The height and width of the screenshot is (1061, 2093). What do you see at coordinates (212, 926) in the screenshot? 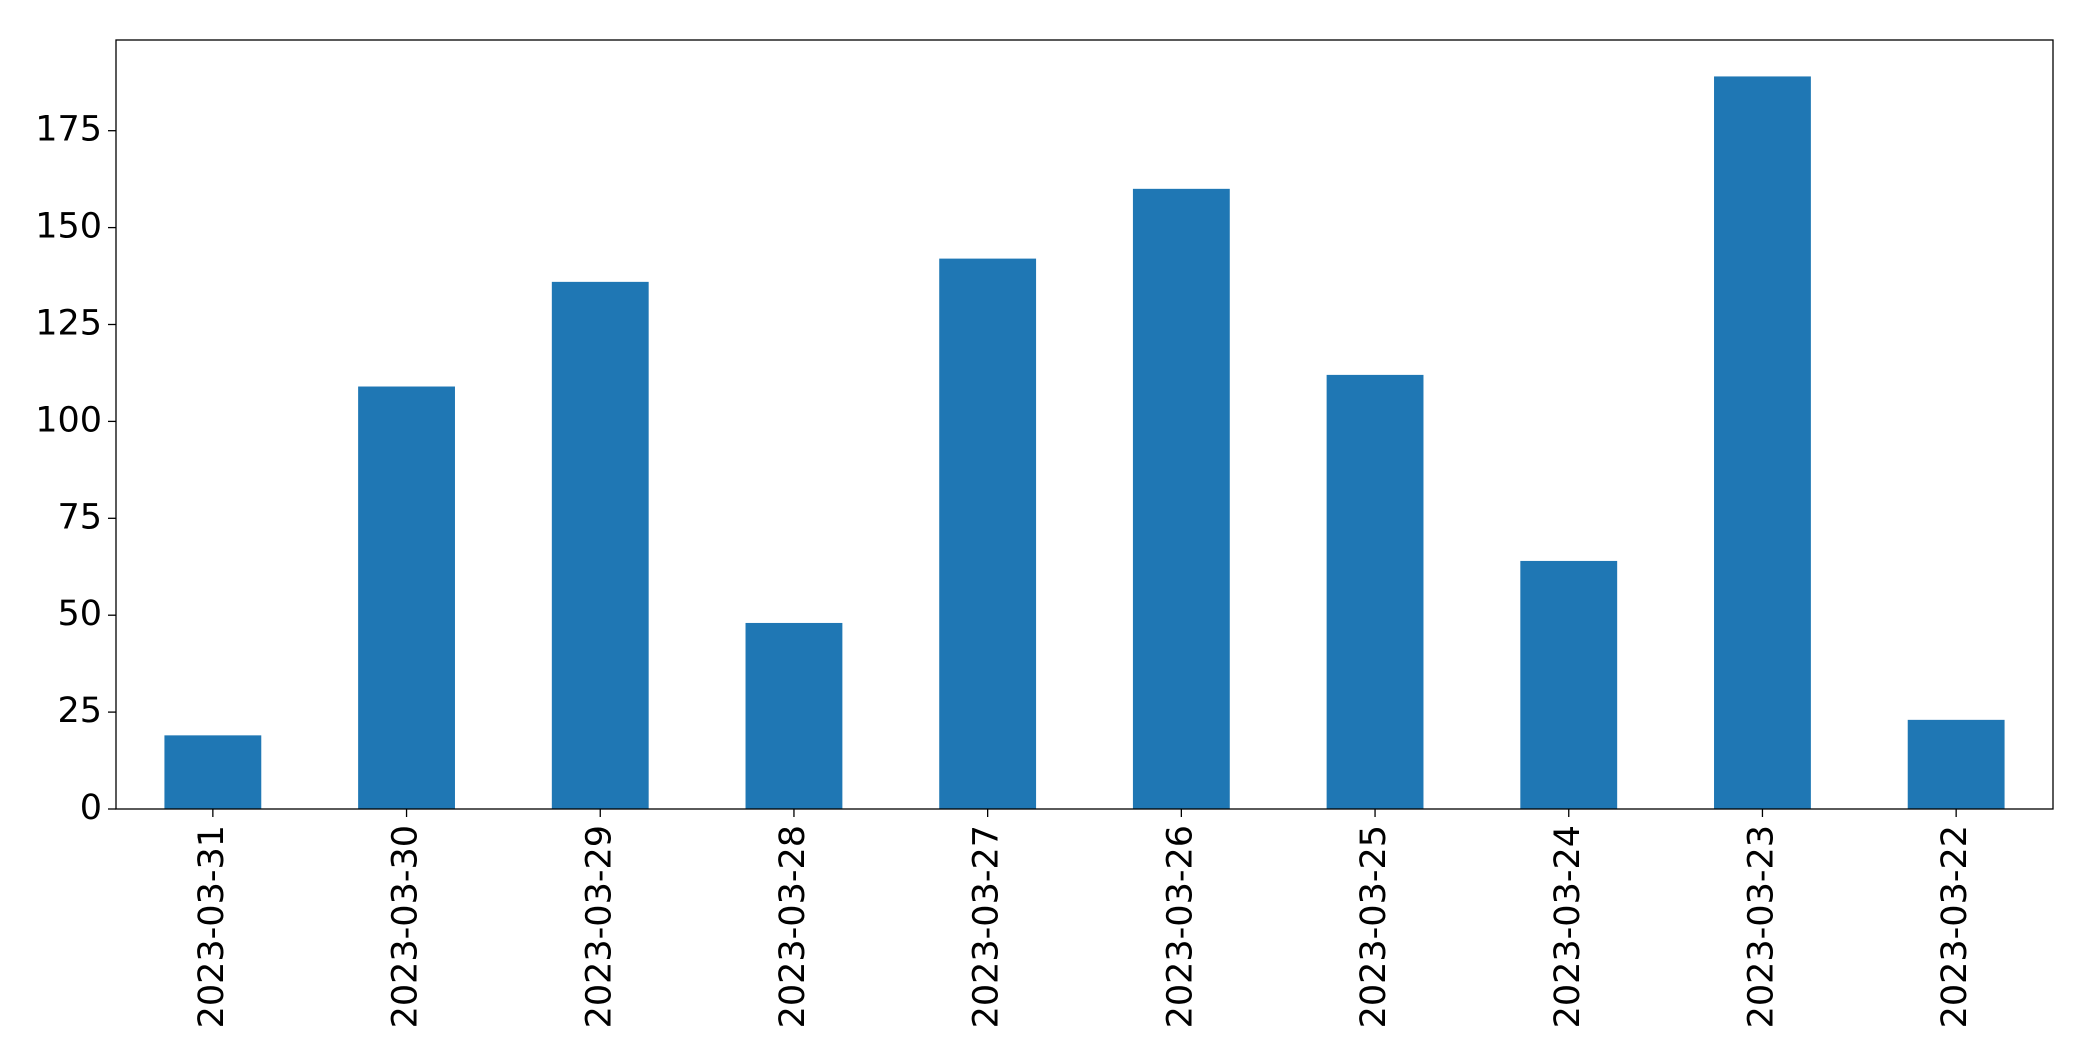
I see `x-tick-label: 2023-03-31` at bounding box center [212, 926].